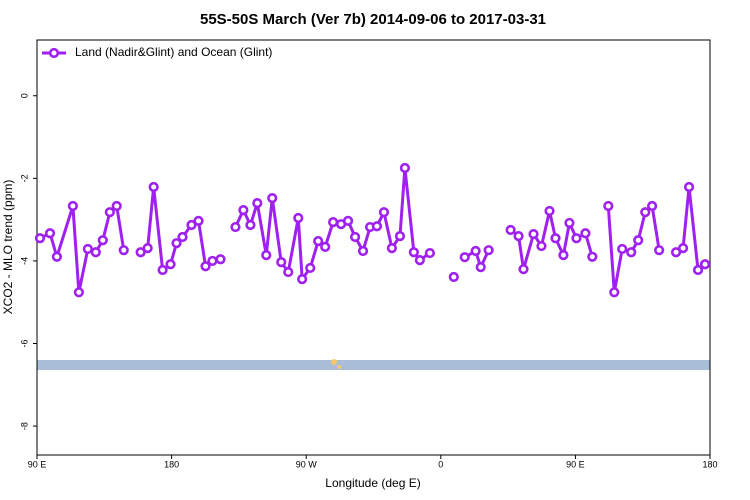 The width and height of the screenshot is (750, 500). I want to click on y-tick-label: -6, so click(24, 343).